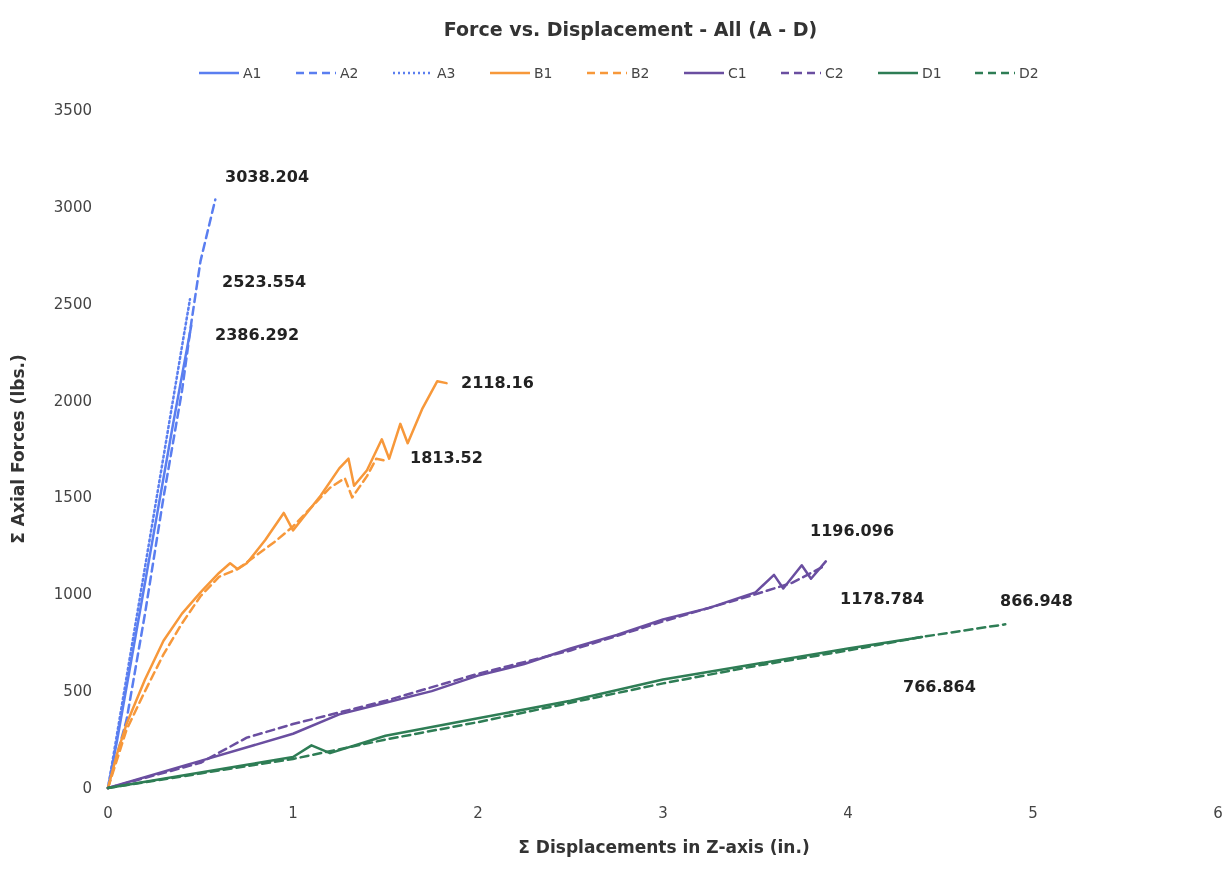 This screenshot has width=1231, height=871. I want to click on legend-label: D1, so click(932, 73).